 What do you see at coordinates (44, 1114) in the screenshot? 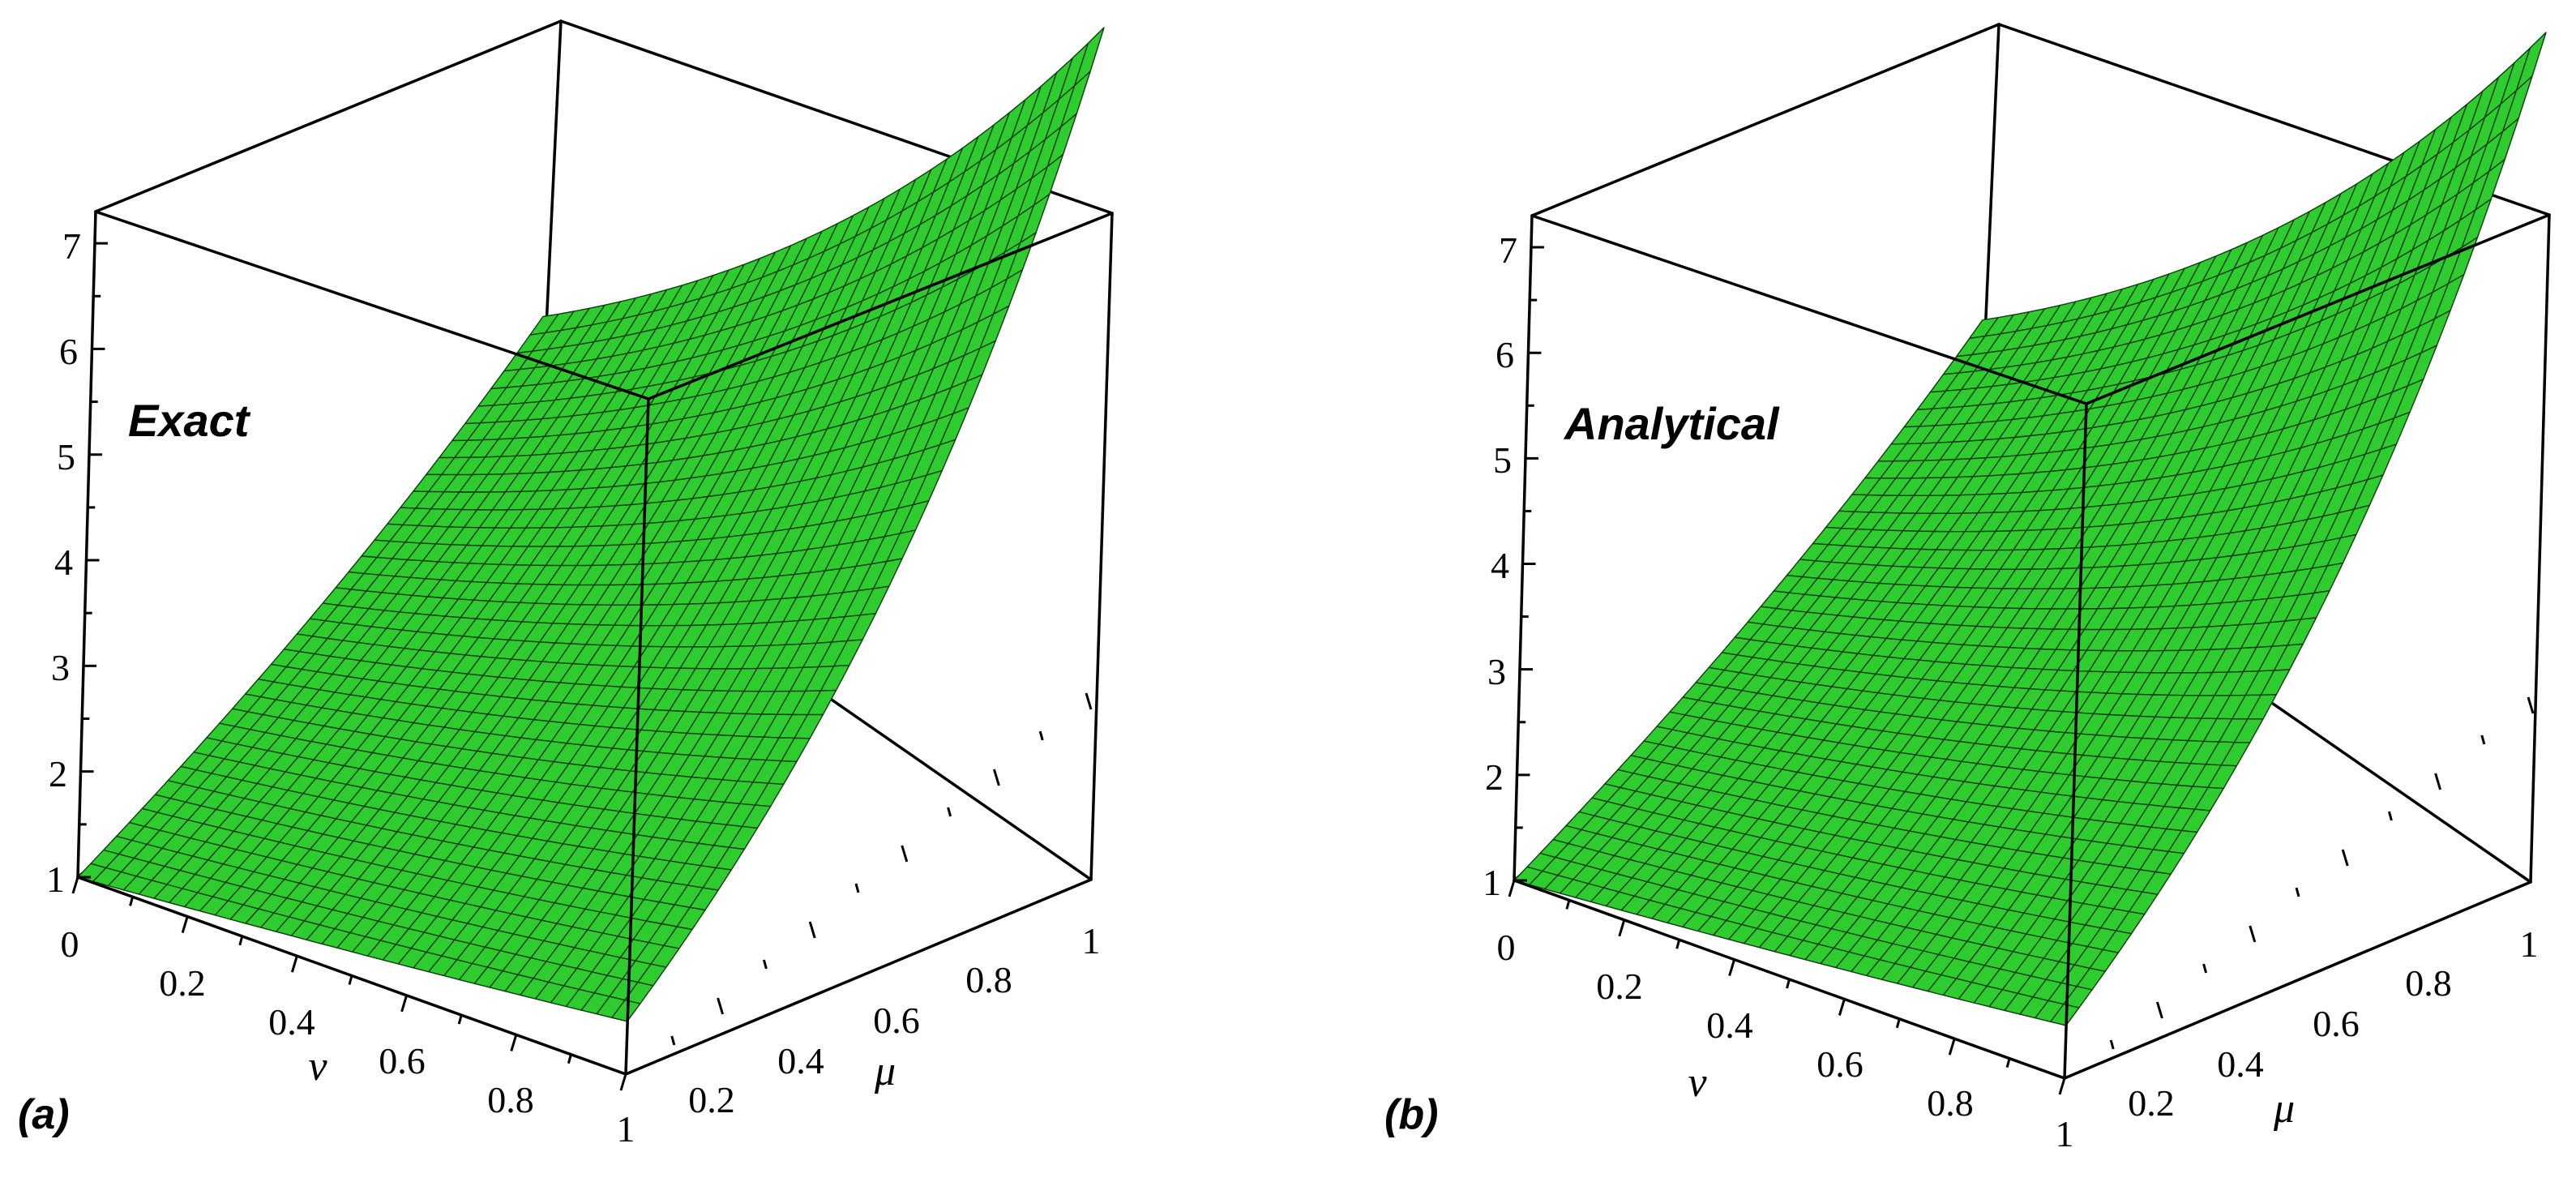
I see `panel-label: (a)` at bounding box center [44, 1114].